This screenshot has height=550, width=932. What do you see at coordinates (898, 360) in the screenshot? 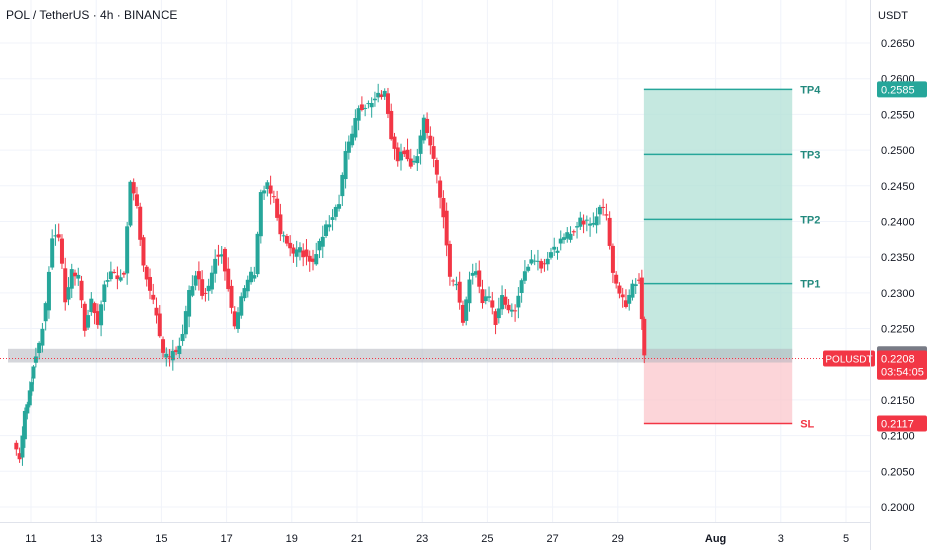
I see `price-label: 0.2208` at bounding box center [898, 360].